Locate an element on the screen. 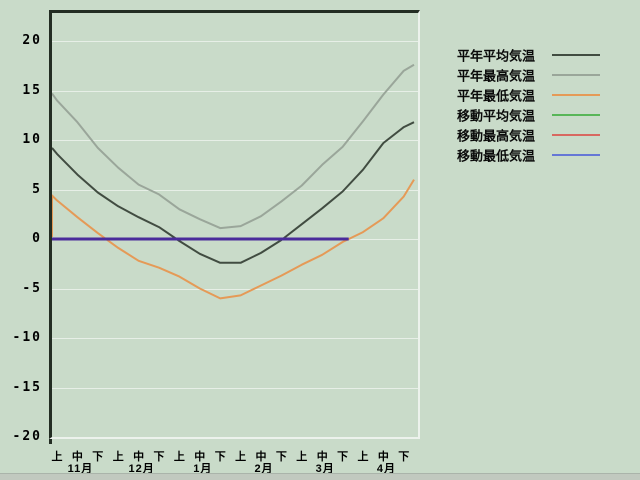  legend-label: 移動最低気温 is located at coordinates (496, 156).